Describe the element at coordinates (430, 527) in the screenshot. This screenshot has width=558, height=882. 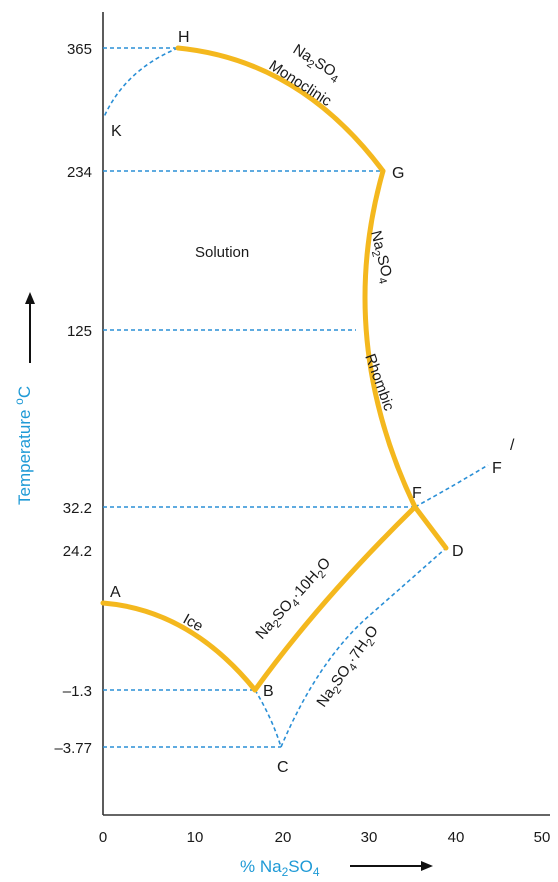
I see `curve-fd` at that location.